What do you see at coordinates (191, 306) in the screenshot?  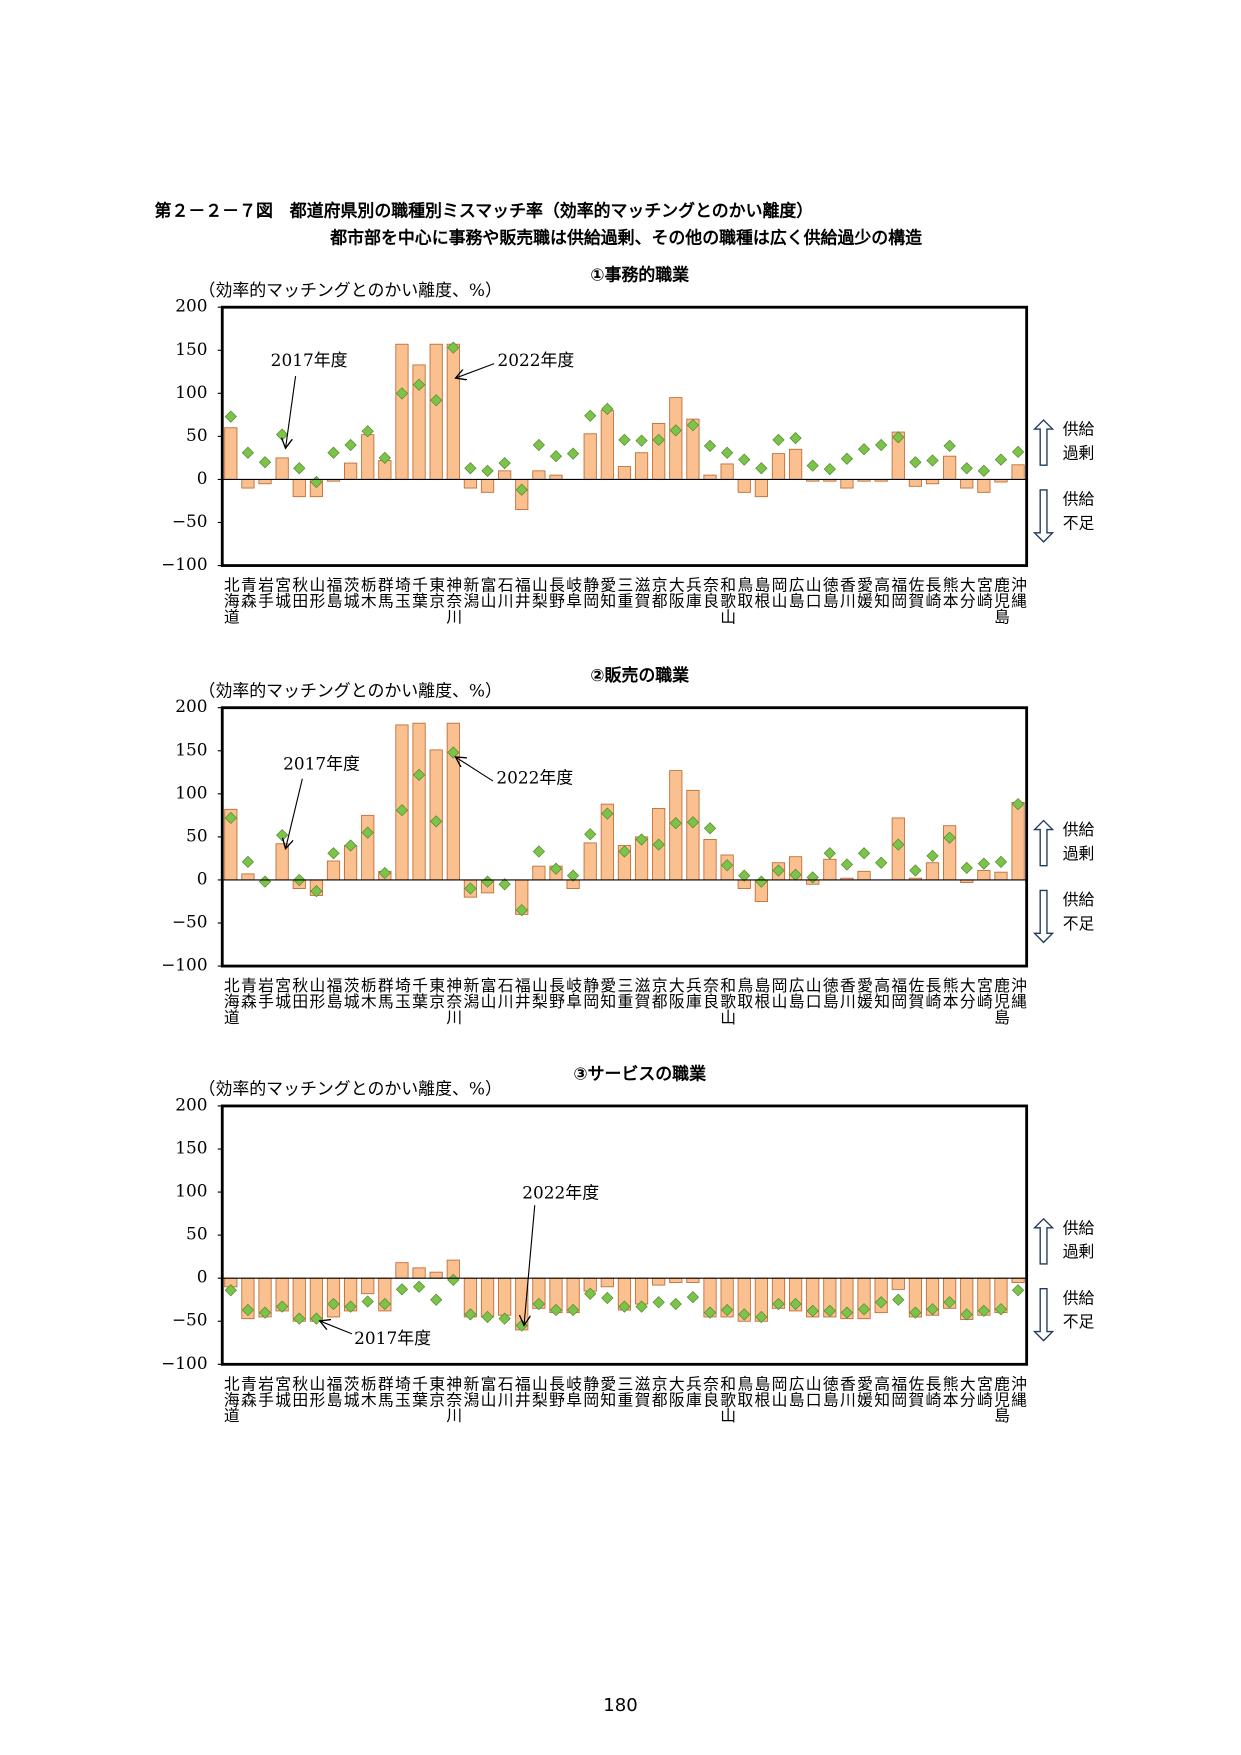 I see `y-tick-label: 200` at bounding box center [191, 306].